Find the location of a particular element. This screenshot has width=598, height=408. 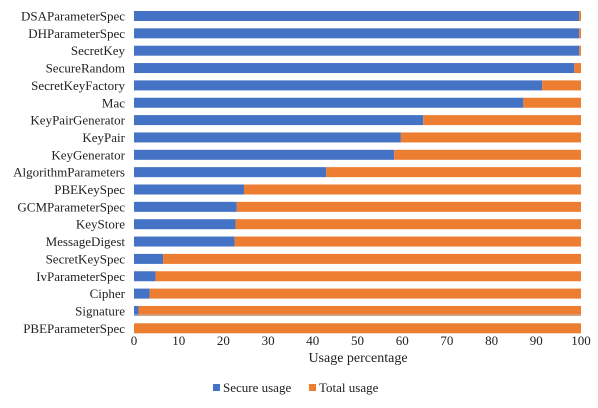

category-label: PBEKeySpec is located at coordinates (89, 189).